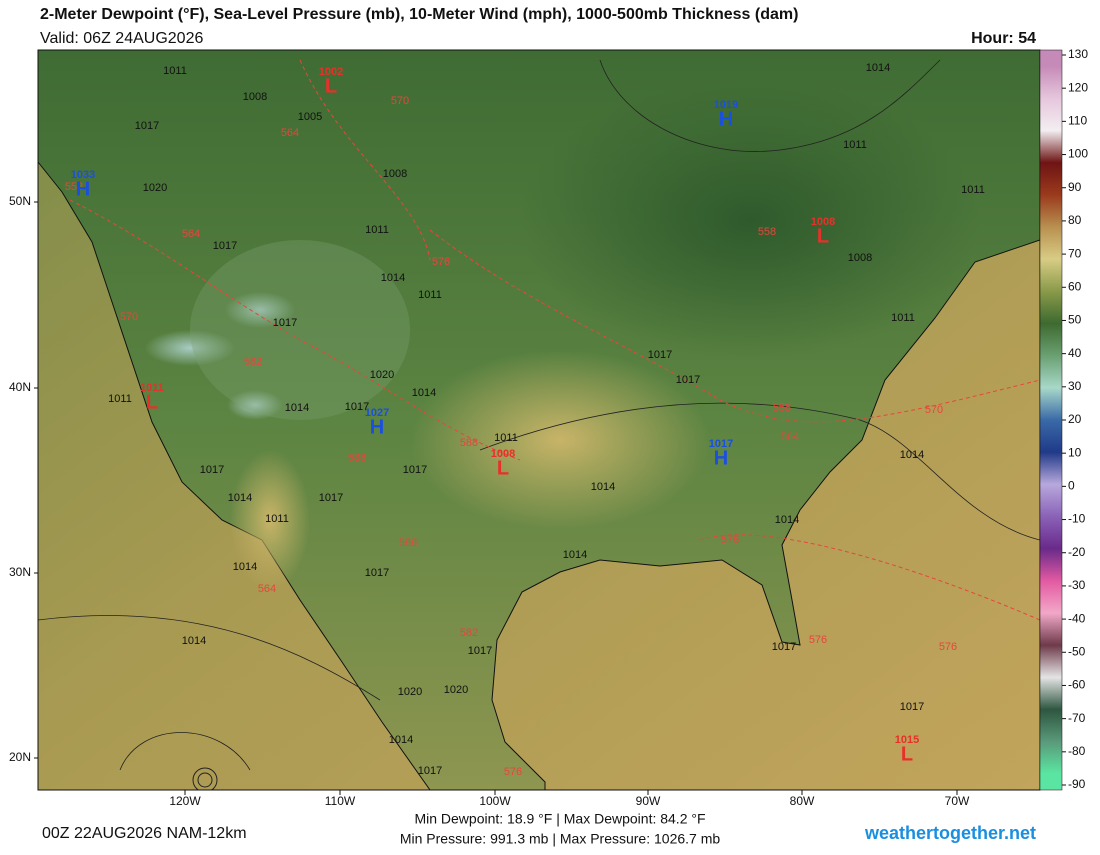 This screenshot has width=1100, height=855. What do you see at coordinates (860, 258) in the screenshot?
I see `isobar-label: 1008` at bounding box center [860, 258].